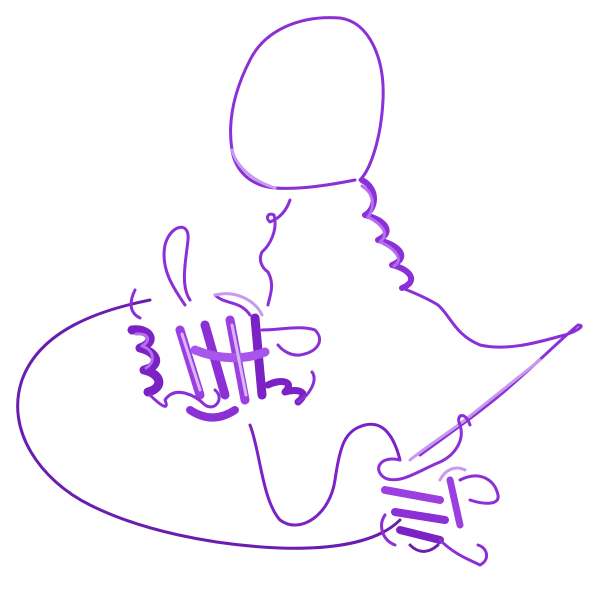  Describe the element at coordinates (253, 169) in the screenshot. I see `top-coil-loop-light` at that location.